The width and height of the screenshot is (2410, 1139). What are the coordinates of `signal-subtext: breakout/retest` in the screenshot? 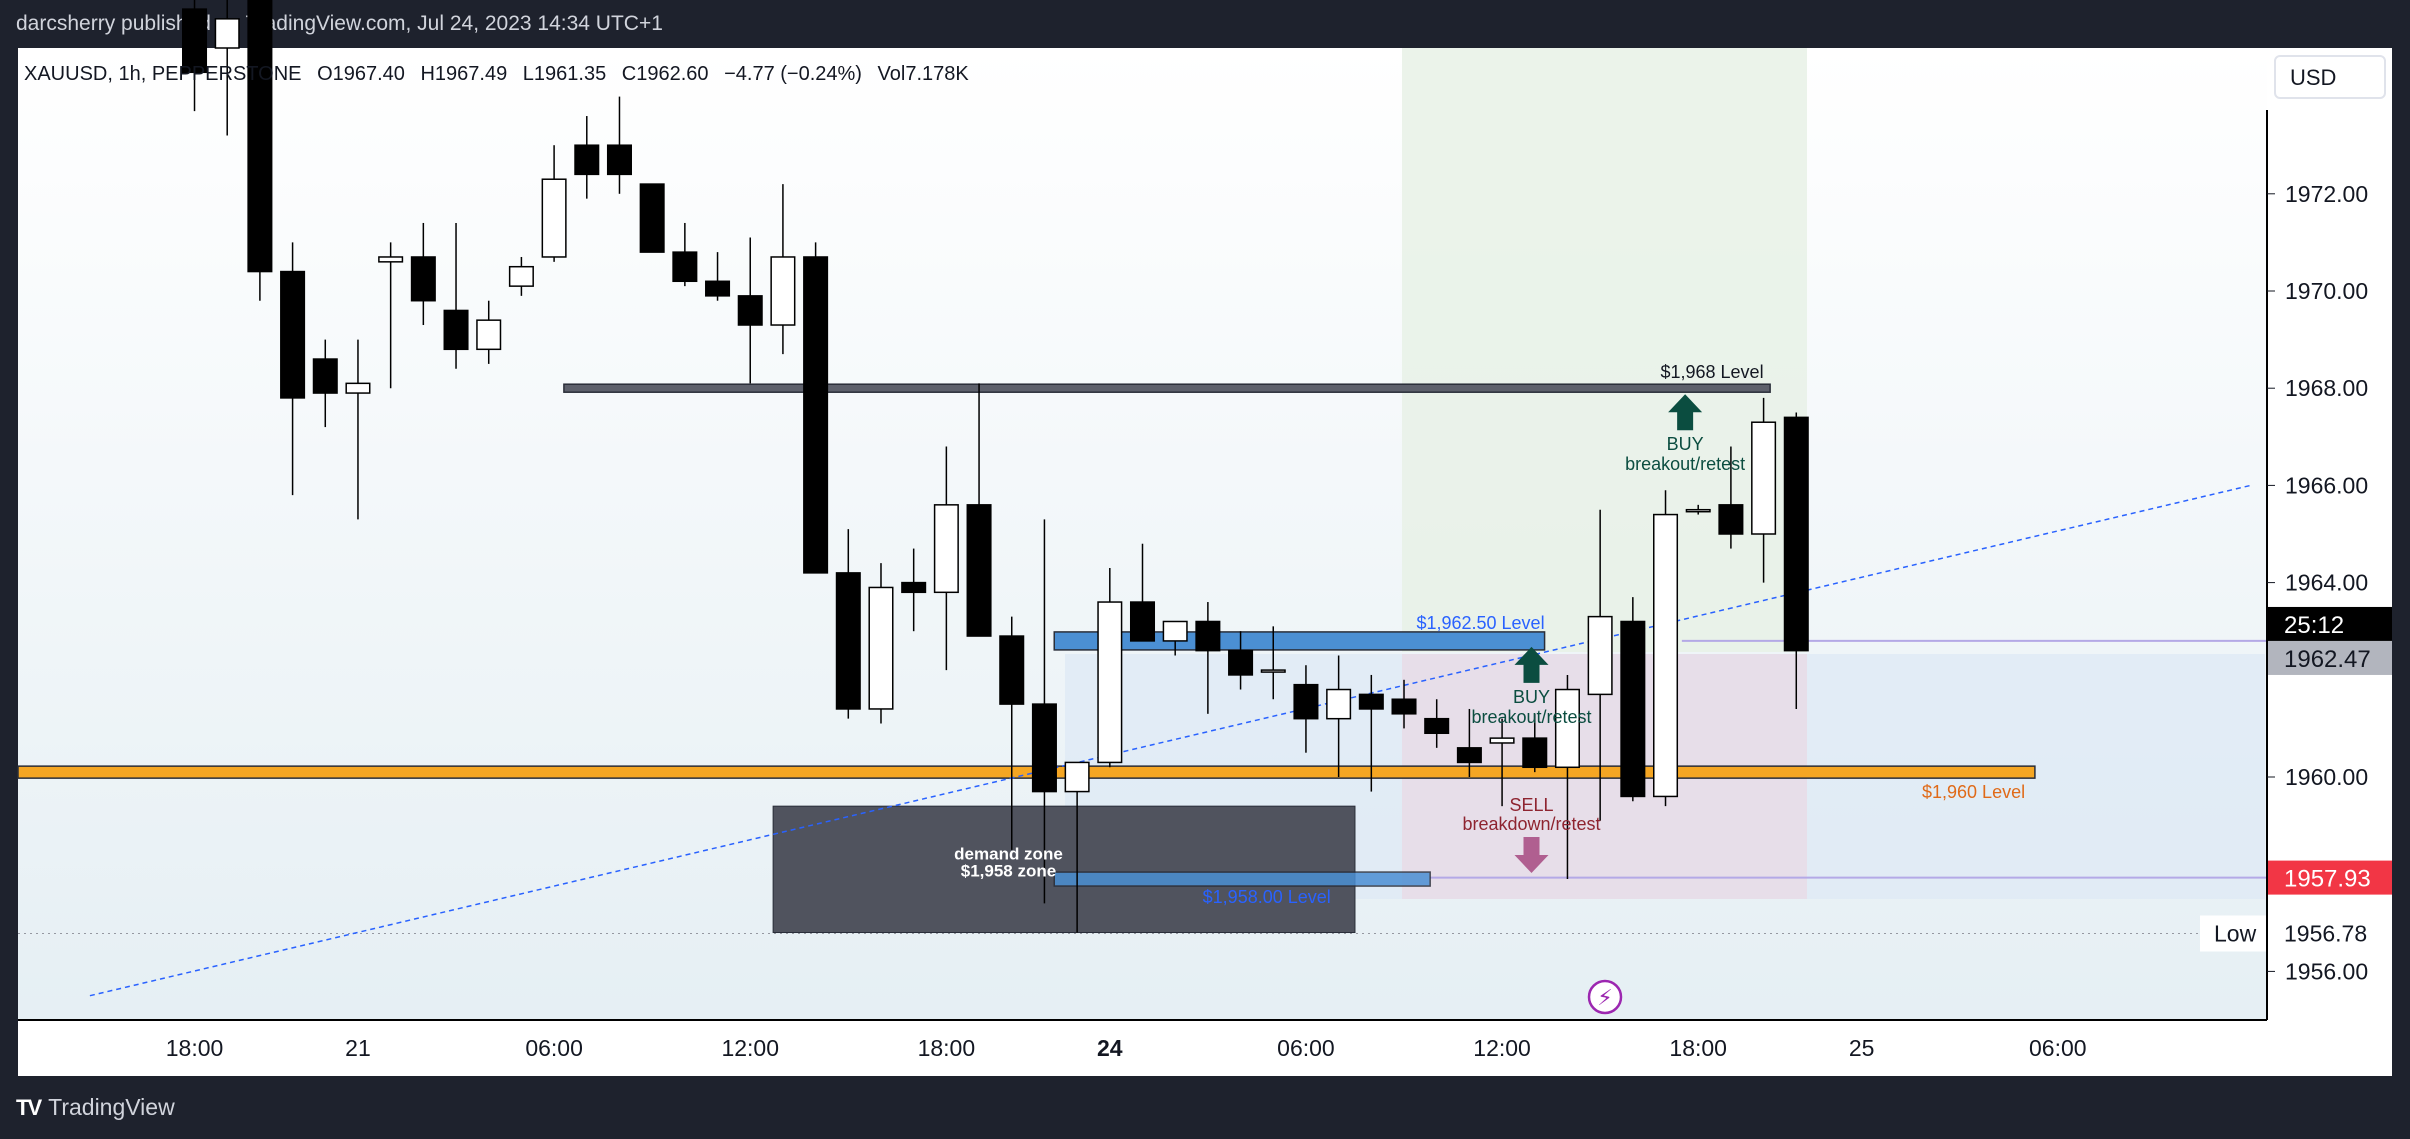 It's located at (1531, 717).